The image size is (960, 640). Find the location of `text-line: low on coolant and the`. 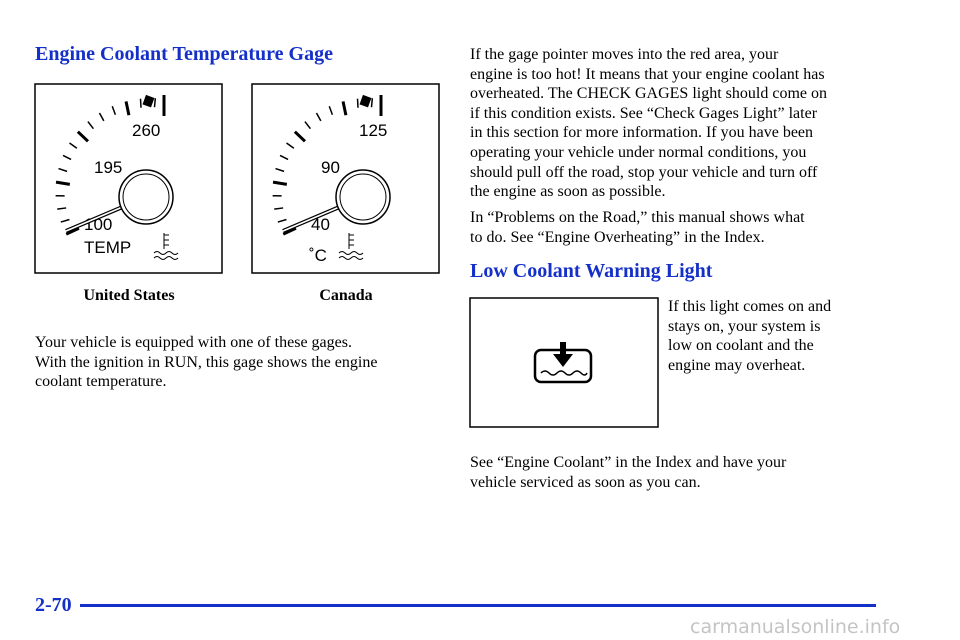

text-line: low on coolant and the is located at coordinates (741, 346).